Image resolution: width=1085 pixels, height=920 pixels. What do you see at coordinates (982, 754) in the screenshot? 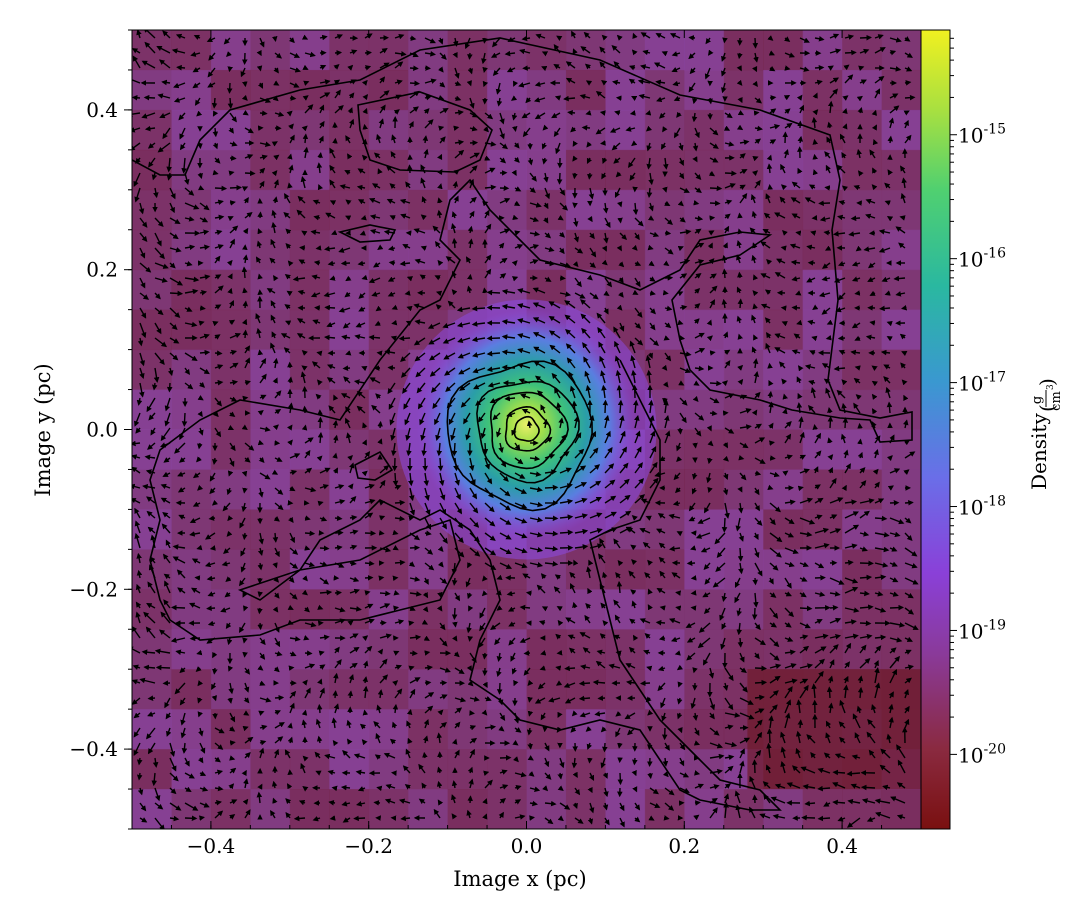
I see `colorbar-tick-label: 10-20` at bounding box center [982, 754].